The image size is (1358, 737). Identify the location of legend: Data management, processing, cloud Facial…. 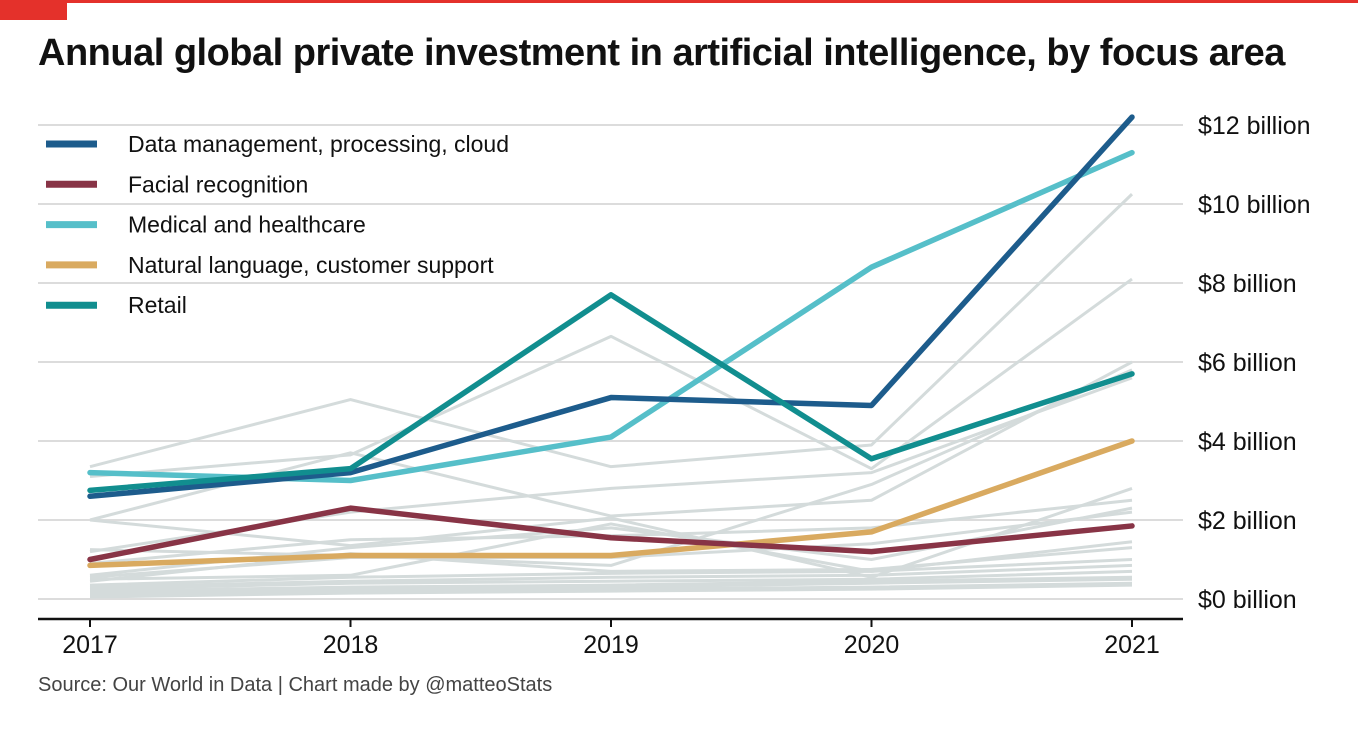
(277, 224).